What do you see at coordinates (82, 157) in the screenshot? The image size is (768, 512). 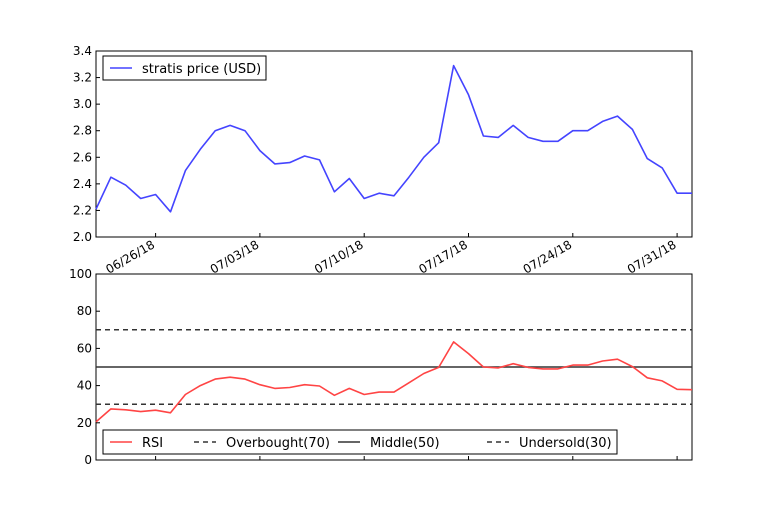 I see `price-y-tick-label: 2.6` at bounding box center [82, 157].